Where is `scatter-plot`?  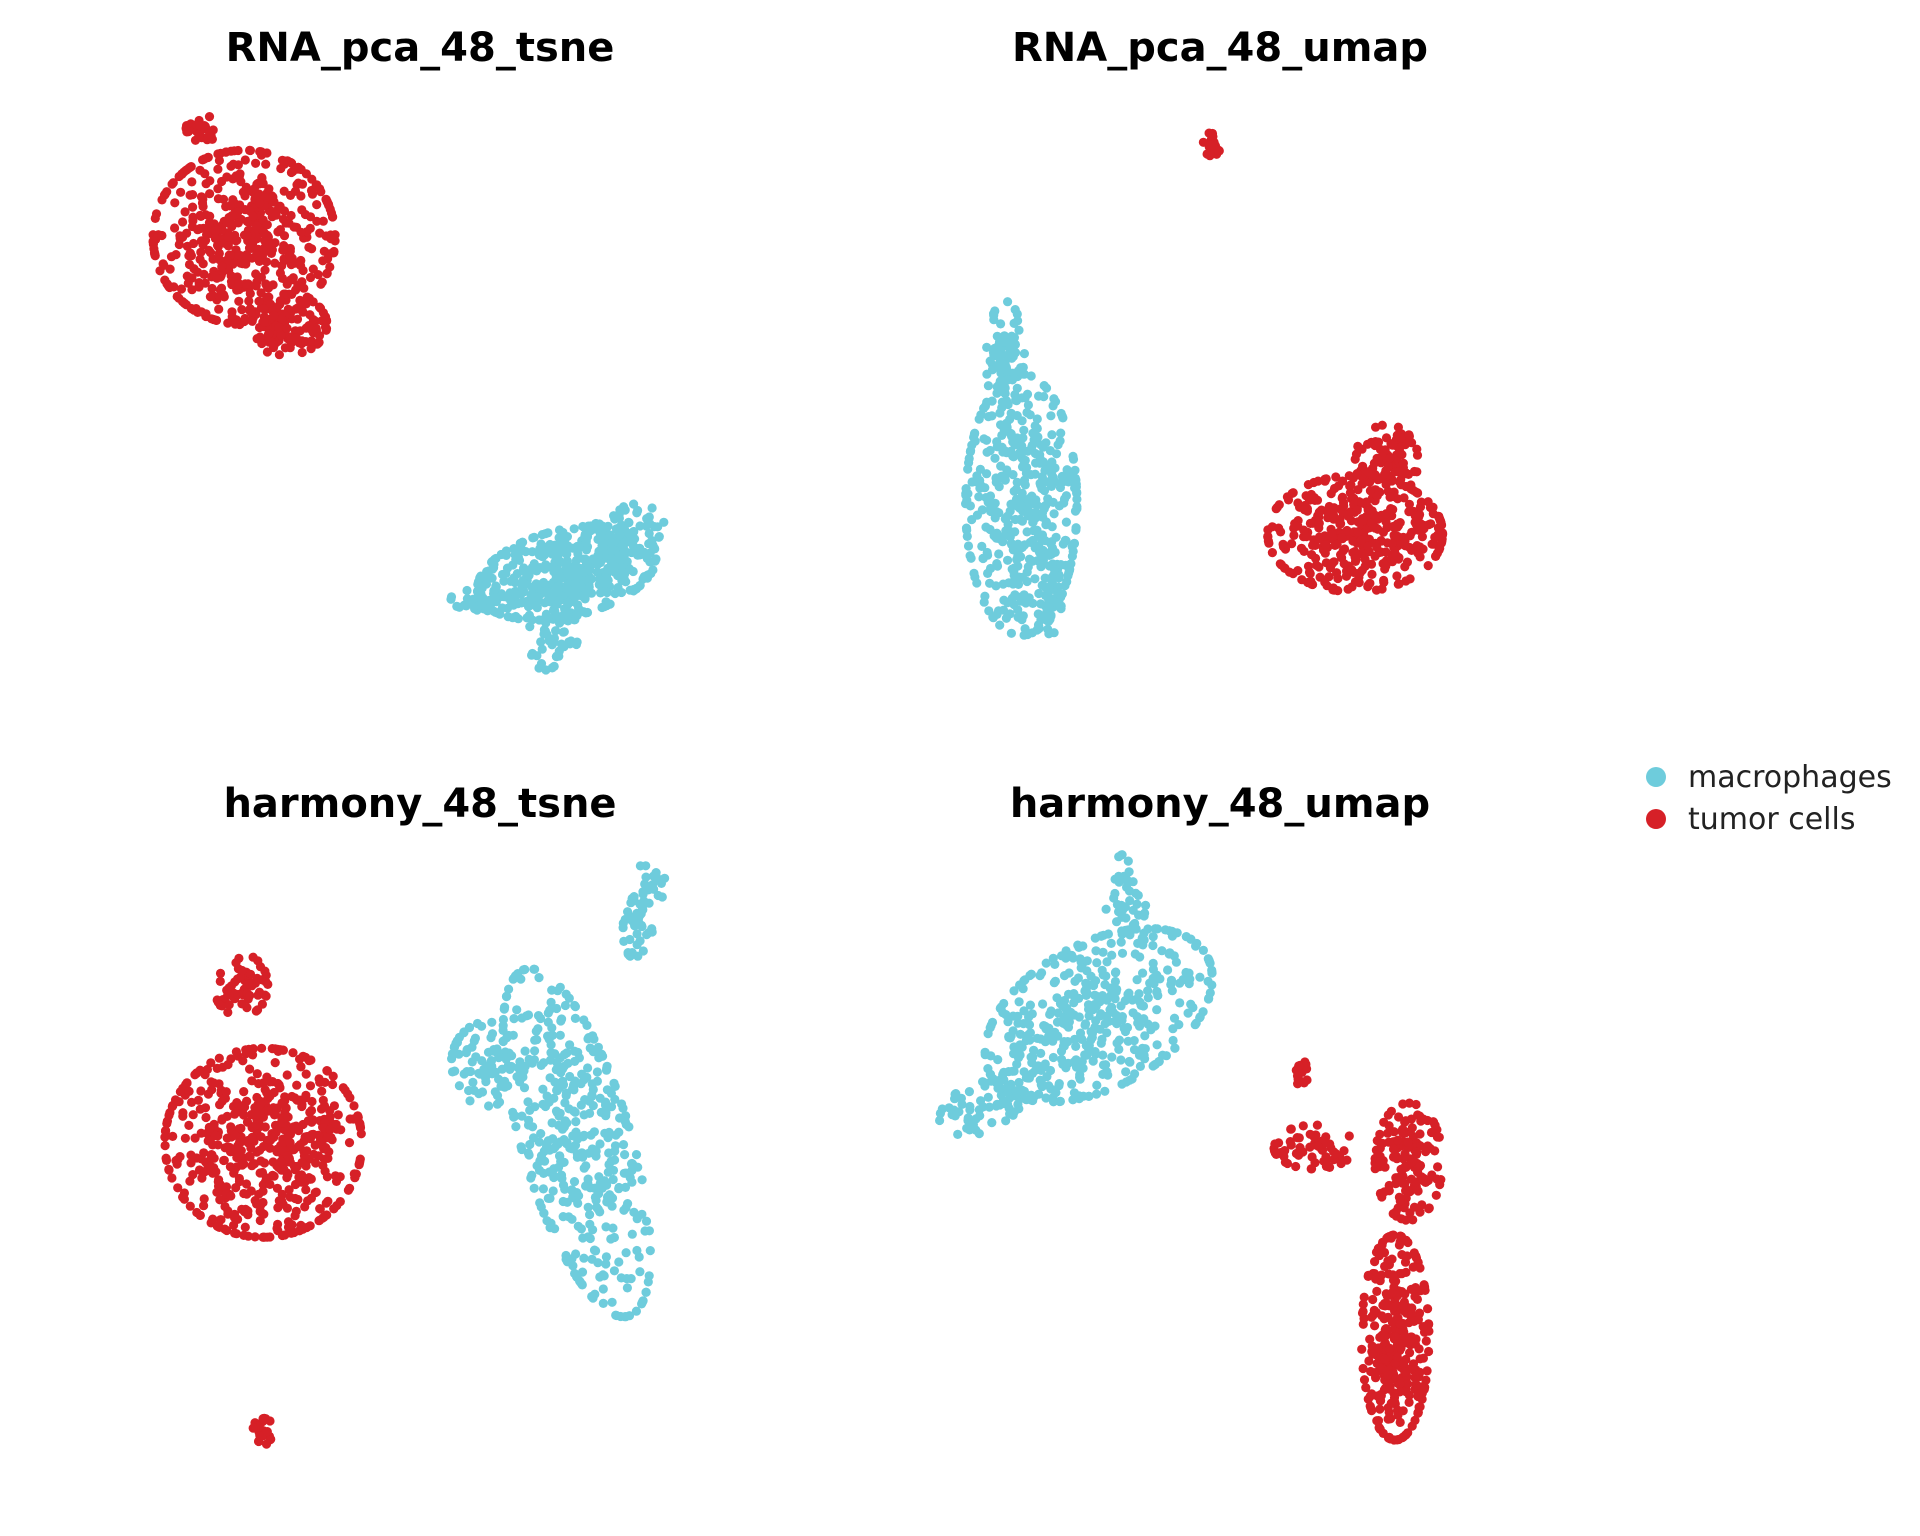
scatter-plot is located at coordinates (408, 393).